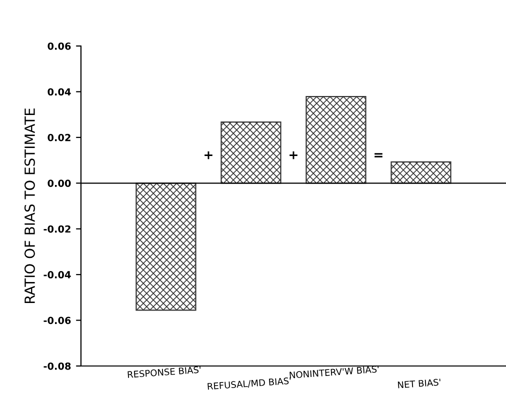  What do you see at coordinates (59, 92) in the screenshot?
I see `y-tick-label: 0.04` at bounding box center [59, 92].